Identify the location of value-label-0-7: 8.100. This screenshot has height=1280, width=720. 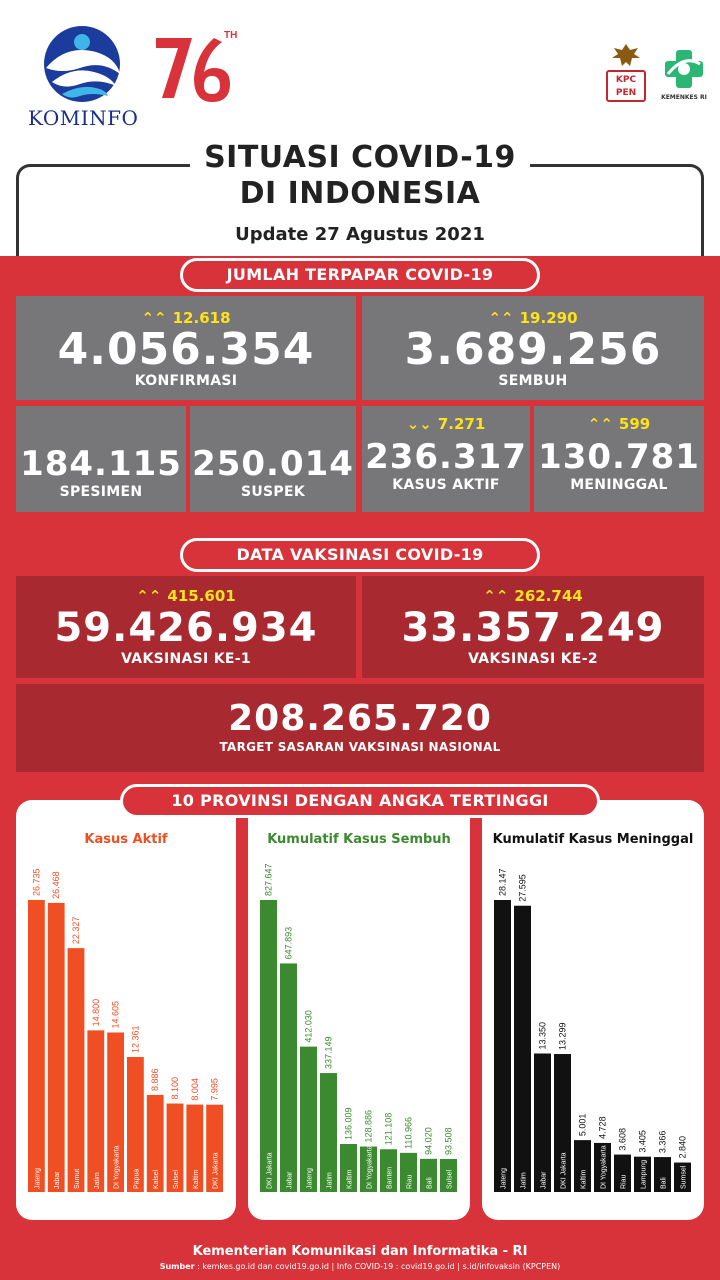
(175, 1088).